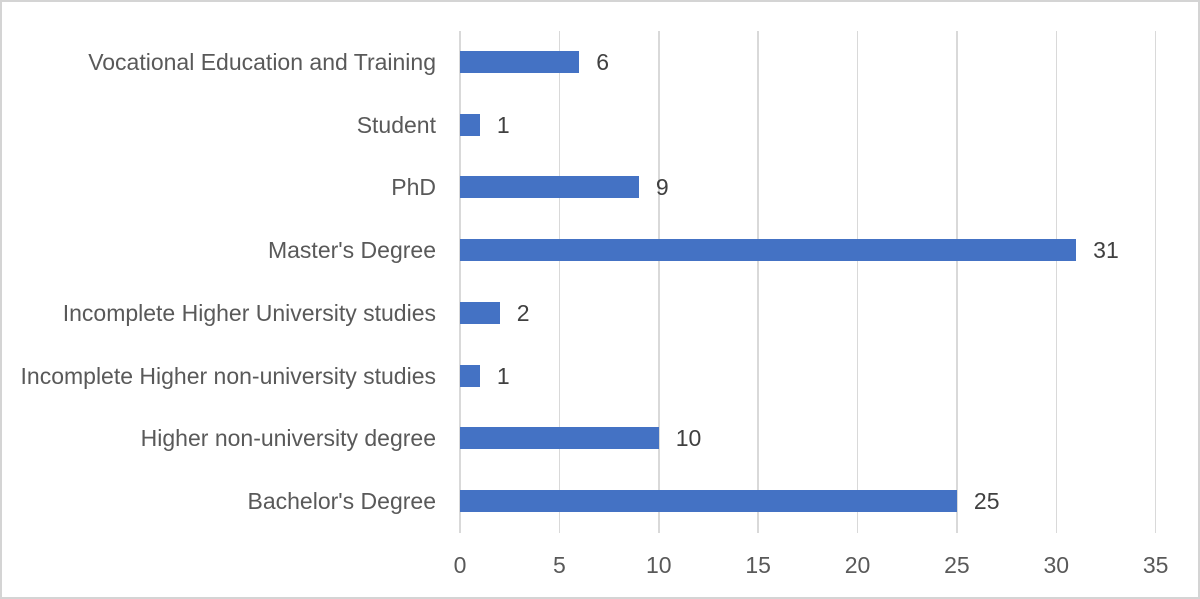 This screenshot has width=1200, height=599. What do you see at coordinates (986, 501) in the screenshot?
I see `data-label: 25` at bounding box center [986, 501].